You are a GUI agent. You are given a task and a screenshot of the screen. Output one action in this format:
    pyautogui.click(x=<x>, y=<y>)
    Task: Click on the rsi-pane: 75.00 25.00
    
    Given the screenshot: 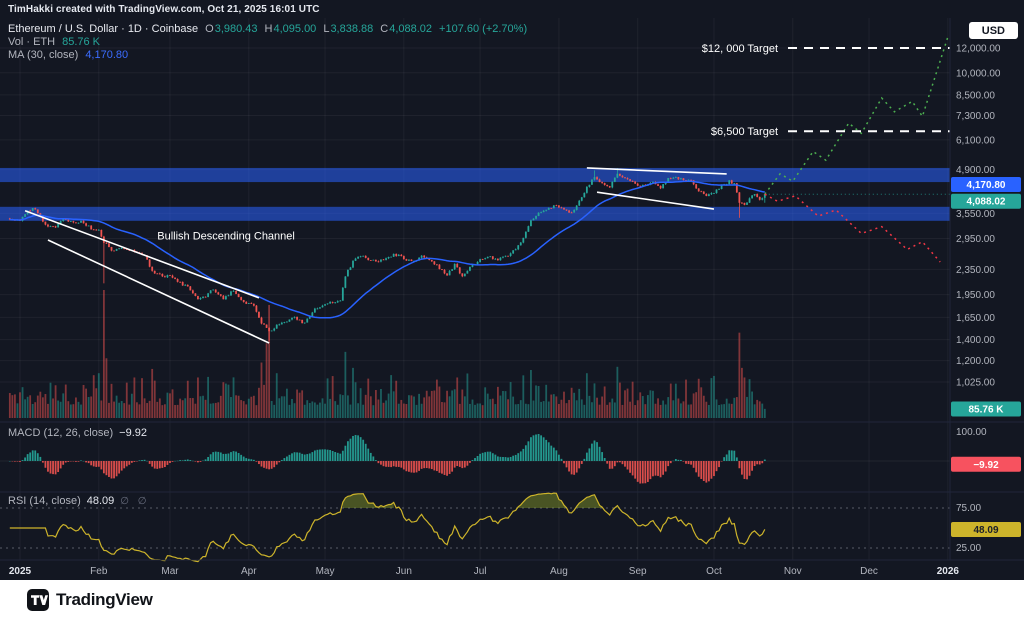 What is the action you would take?
    pyautogui.click(x=490, y=527)
    